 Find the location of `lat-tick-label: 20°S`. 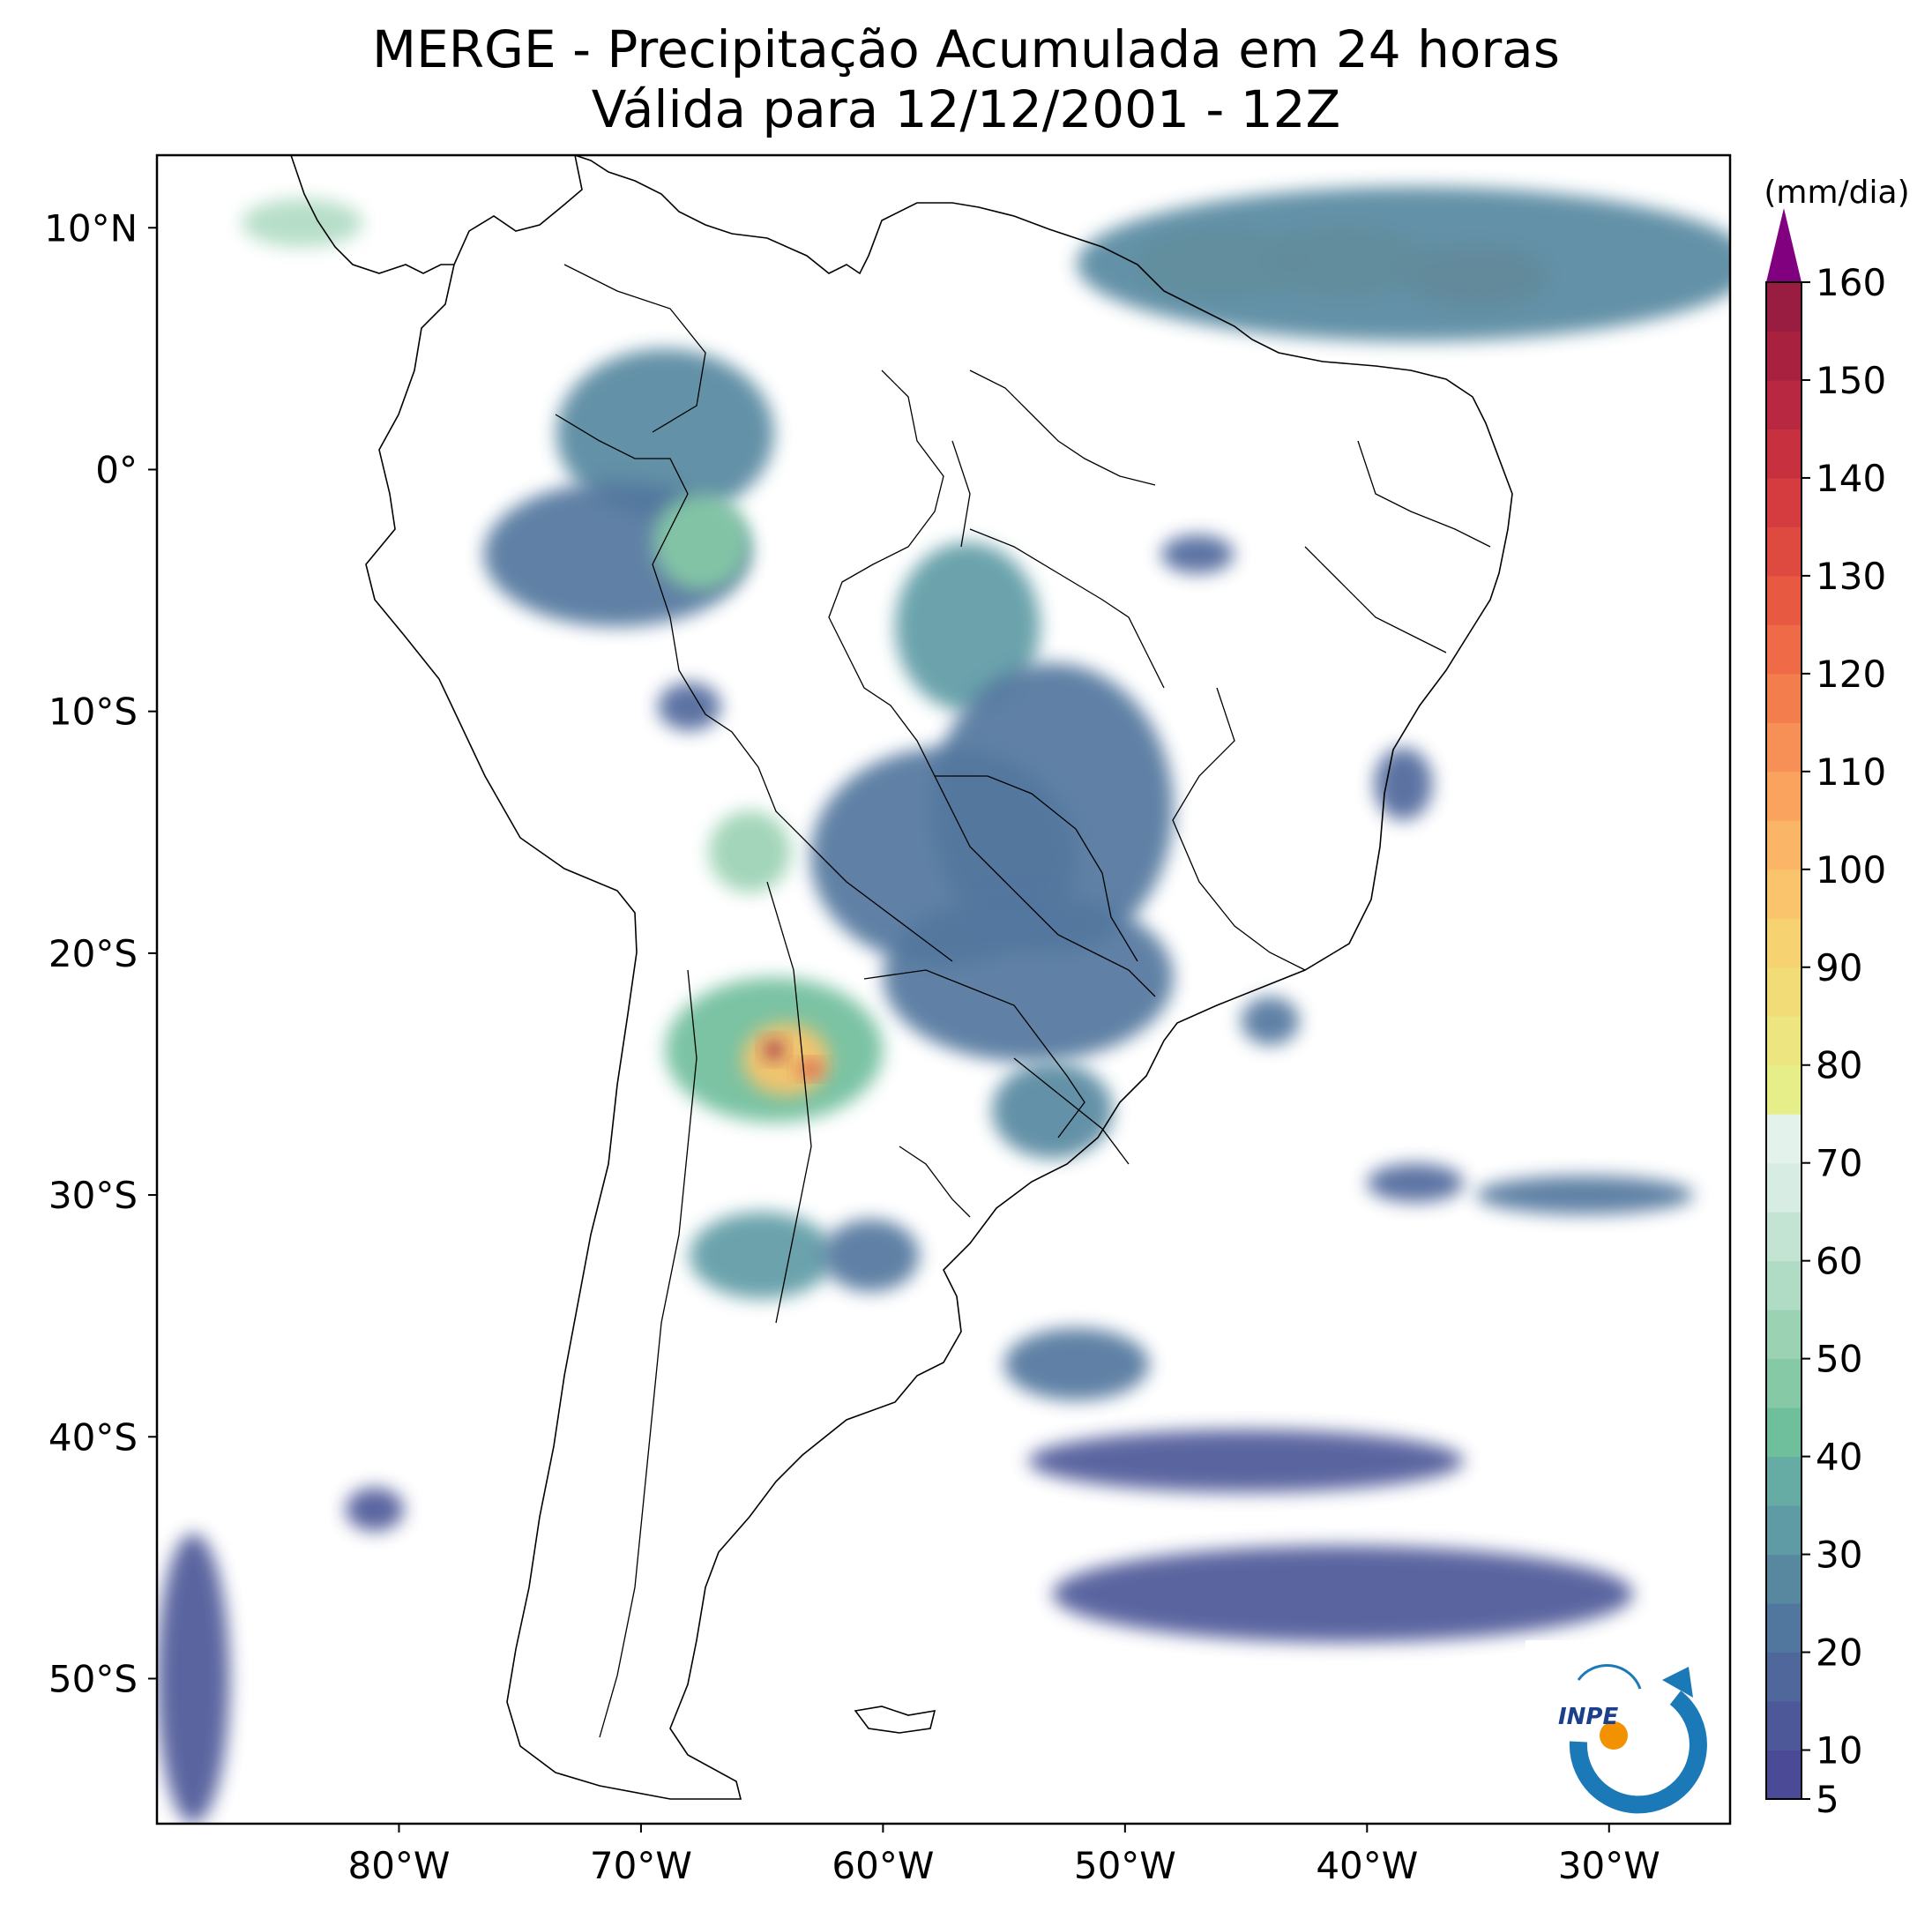

lat-tick-label: 20°S is located at coordinates (93, 954).